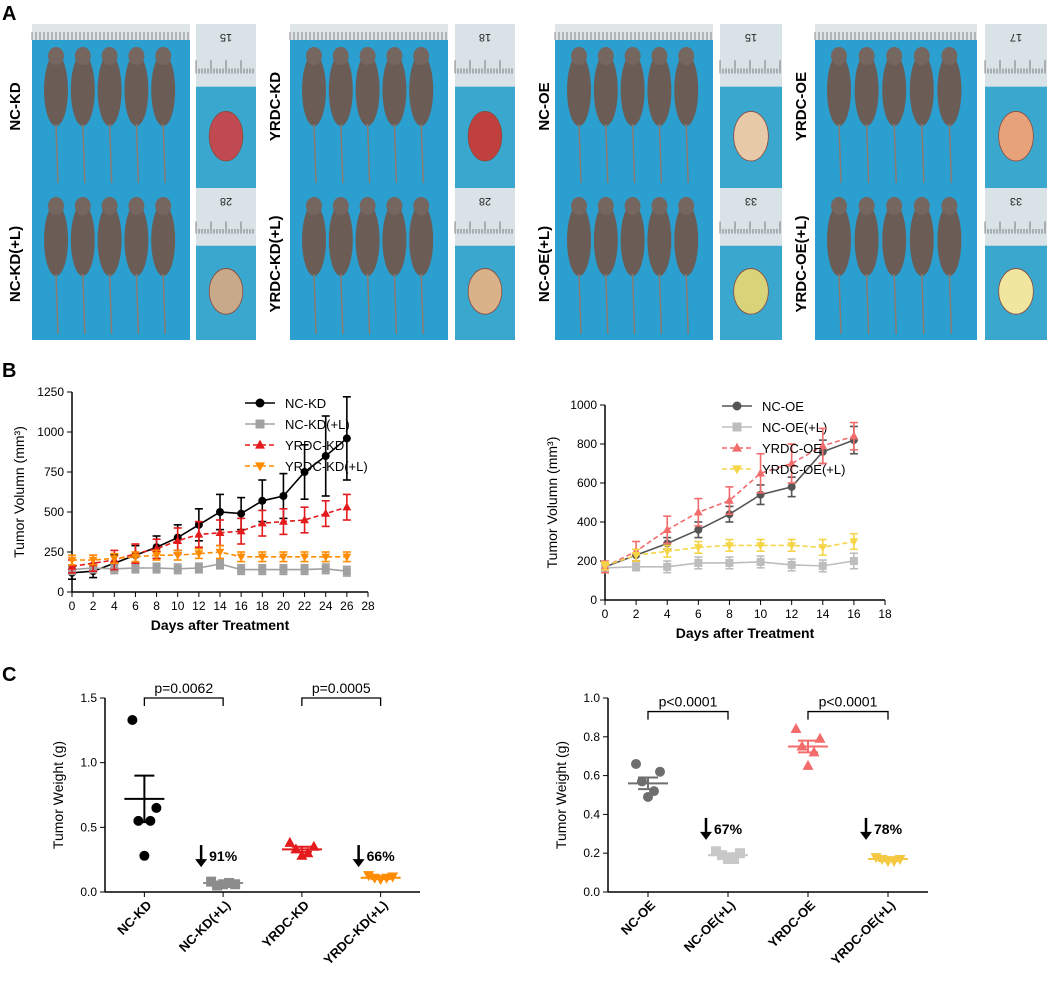  I want to click on x-tick-label: 22, so click(305, 606).